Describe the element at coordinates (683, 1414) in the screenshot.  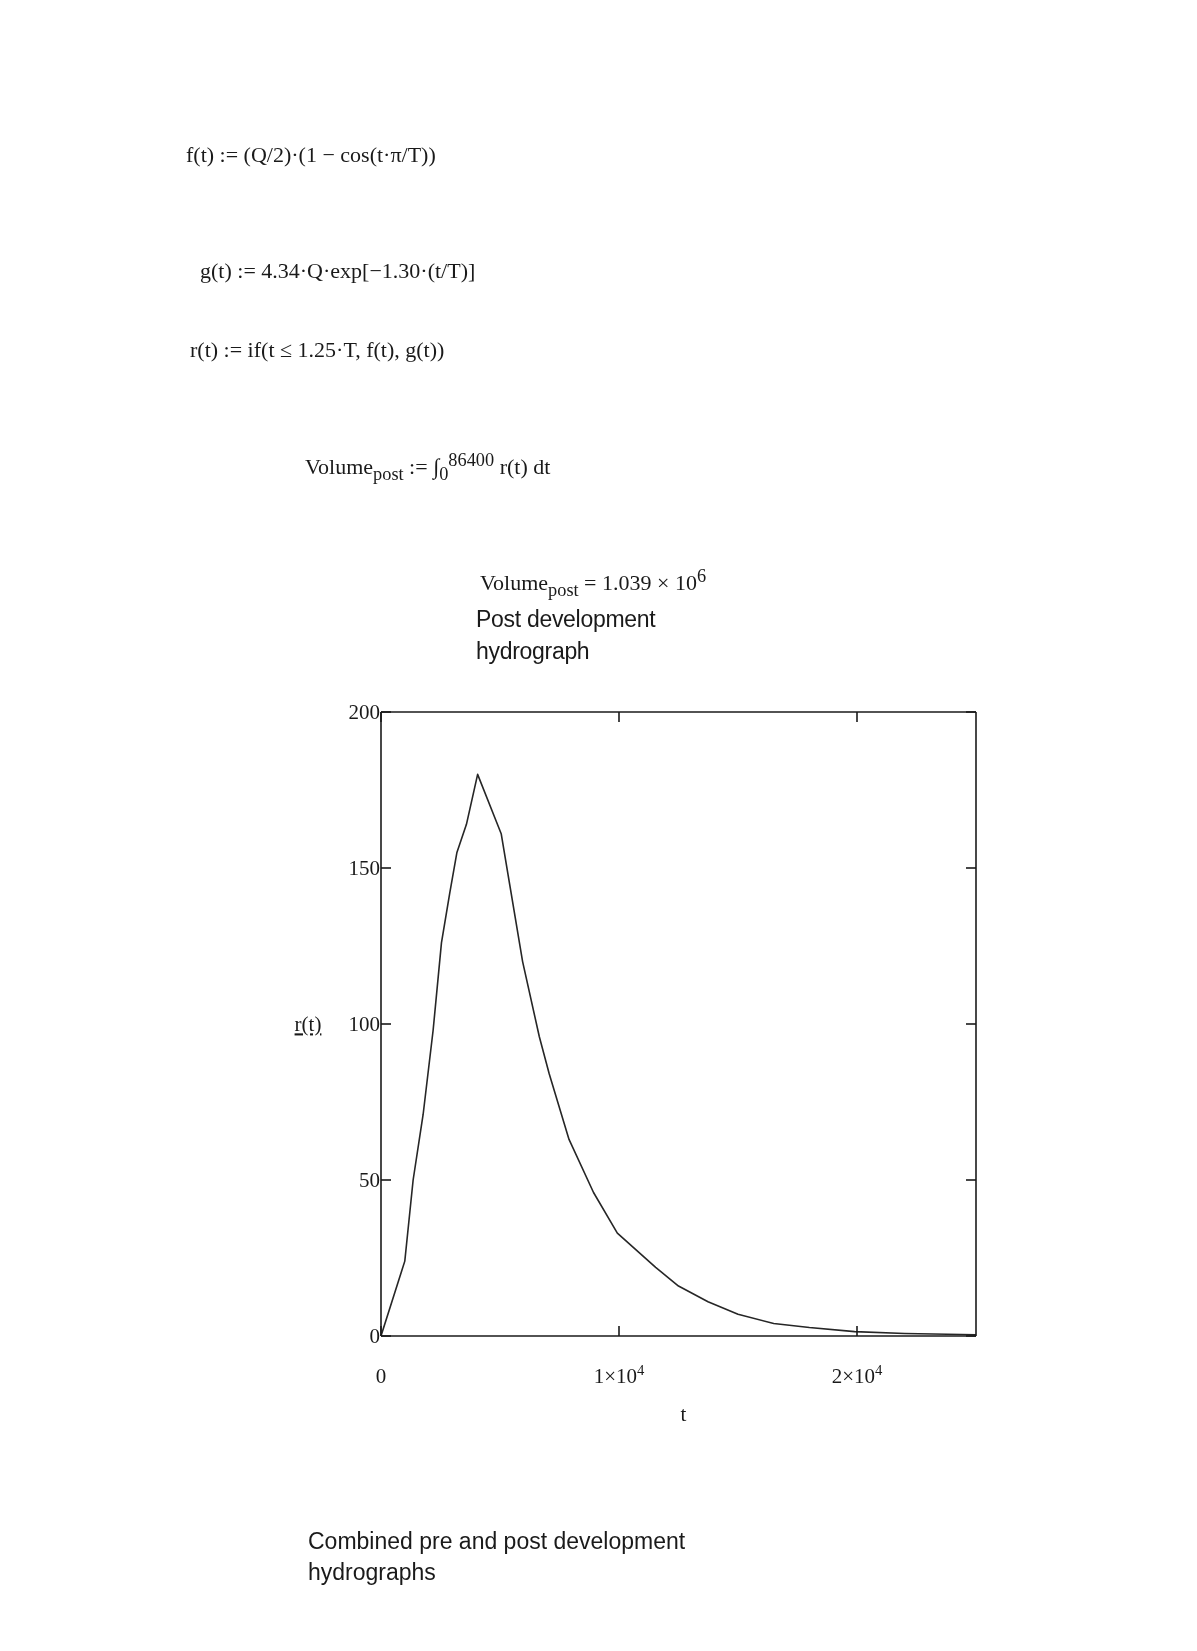
I see `x-axis-title: t` at that location.